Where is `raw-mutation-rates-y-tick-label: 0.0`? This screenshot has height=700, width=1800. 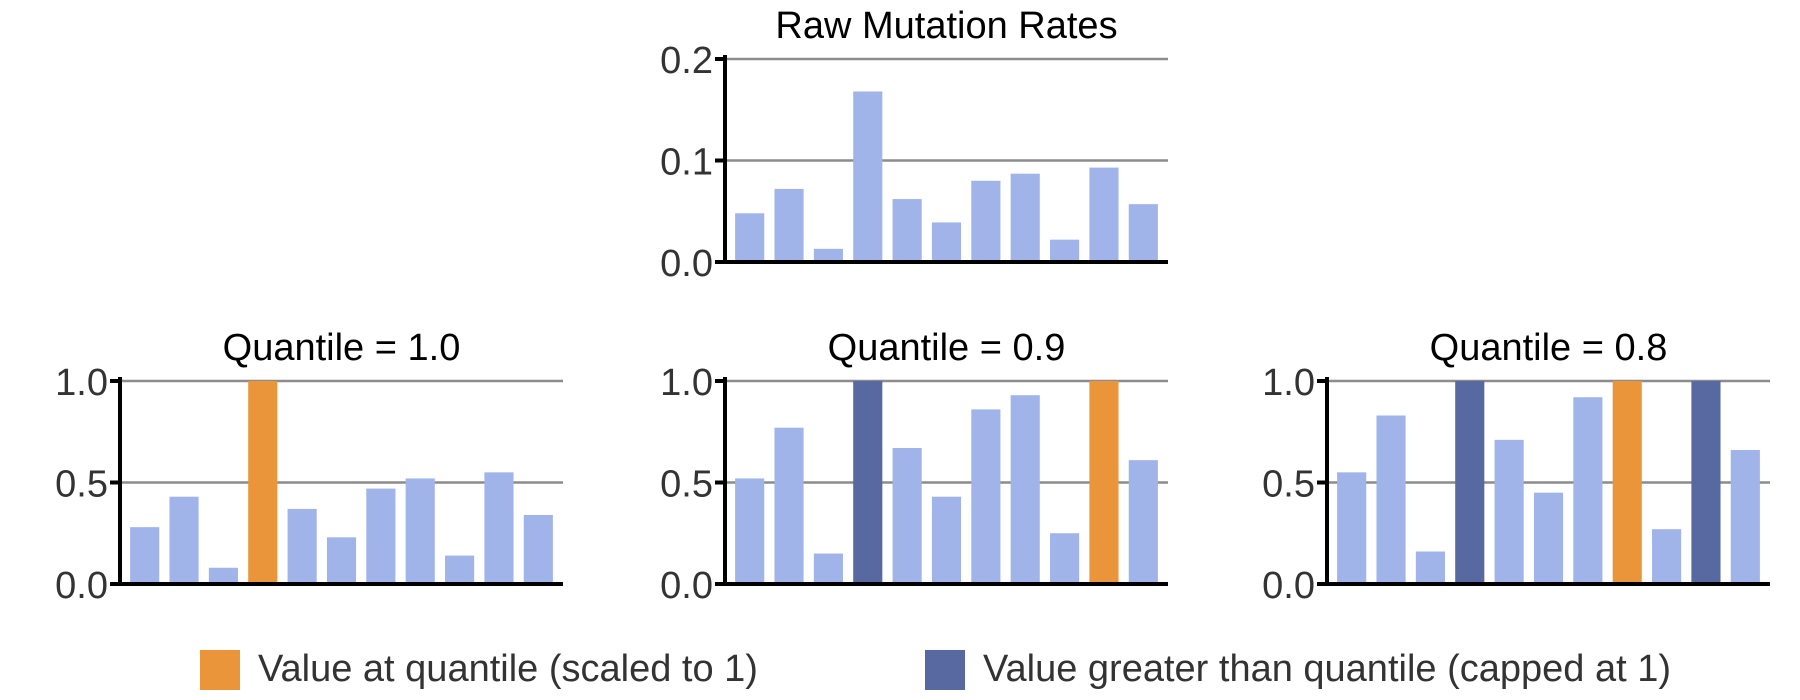
raw-mutation-rates-y-tick-label: 0.0 is located at coordinates (686, 264).